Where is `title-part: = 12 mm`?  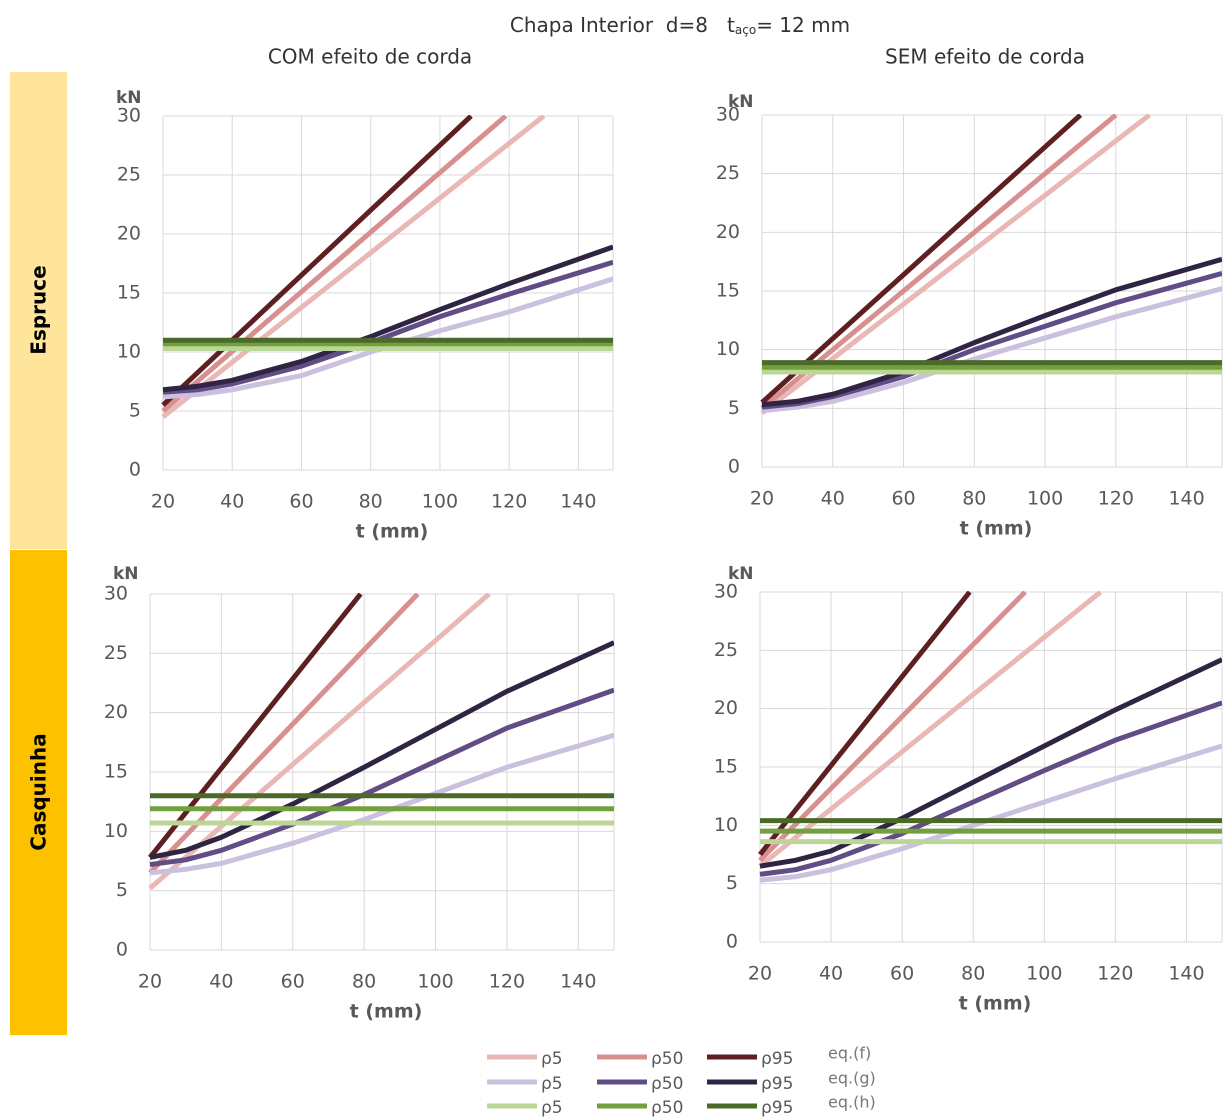 title-part: = 12 mm is located at coordinates (803, 25).